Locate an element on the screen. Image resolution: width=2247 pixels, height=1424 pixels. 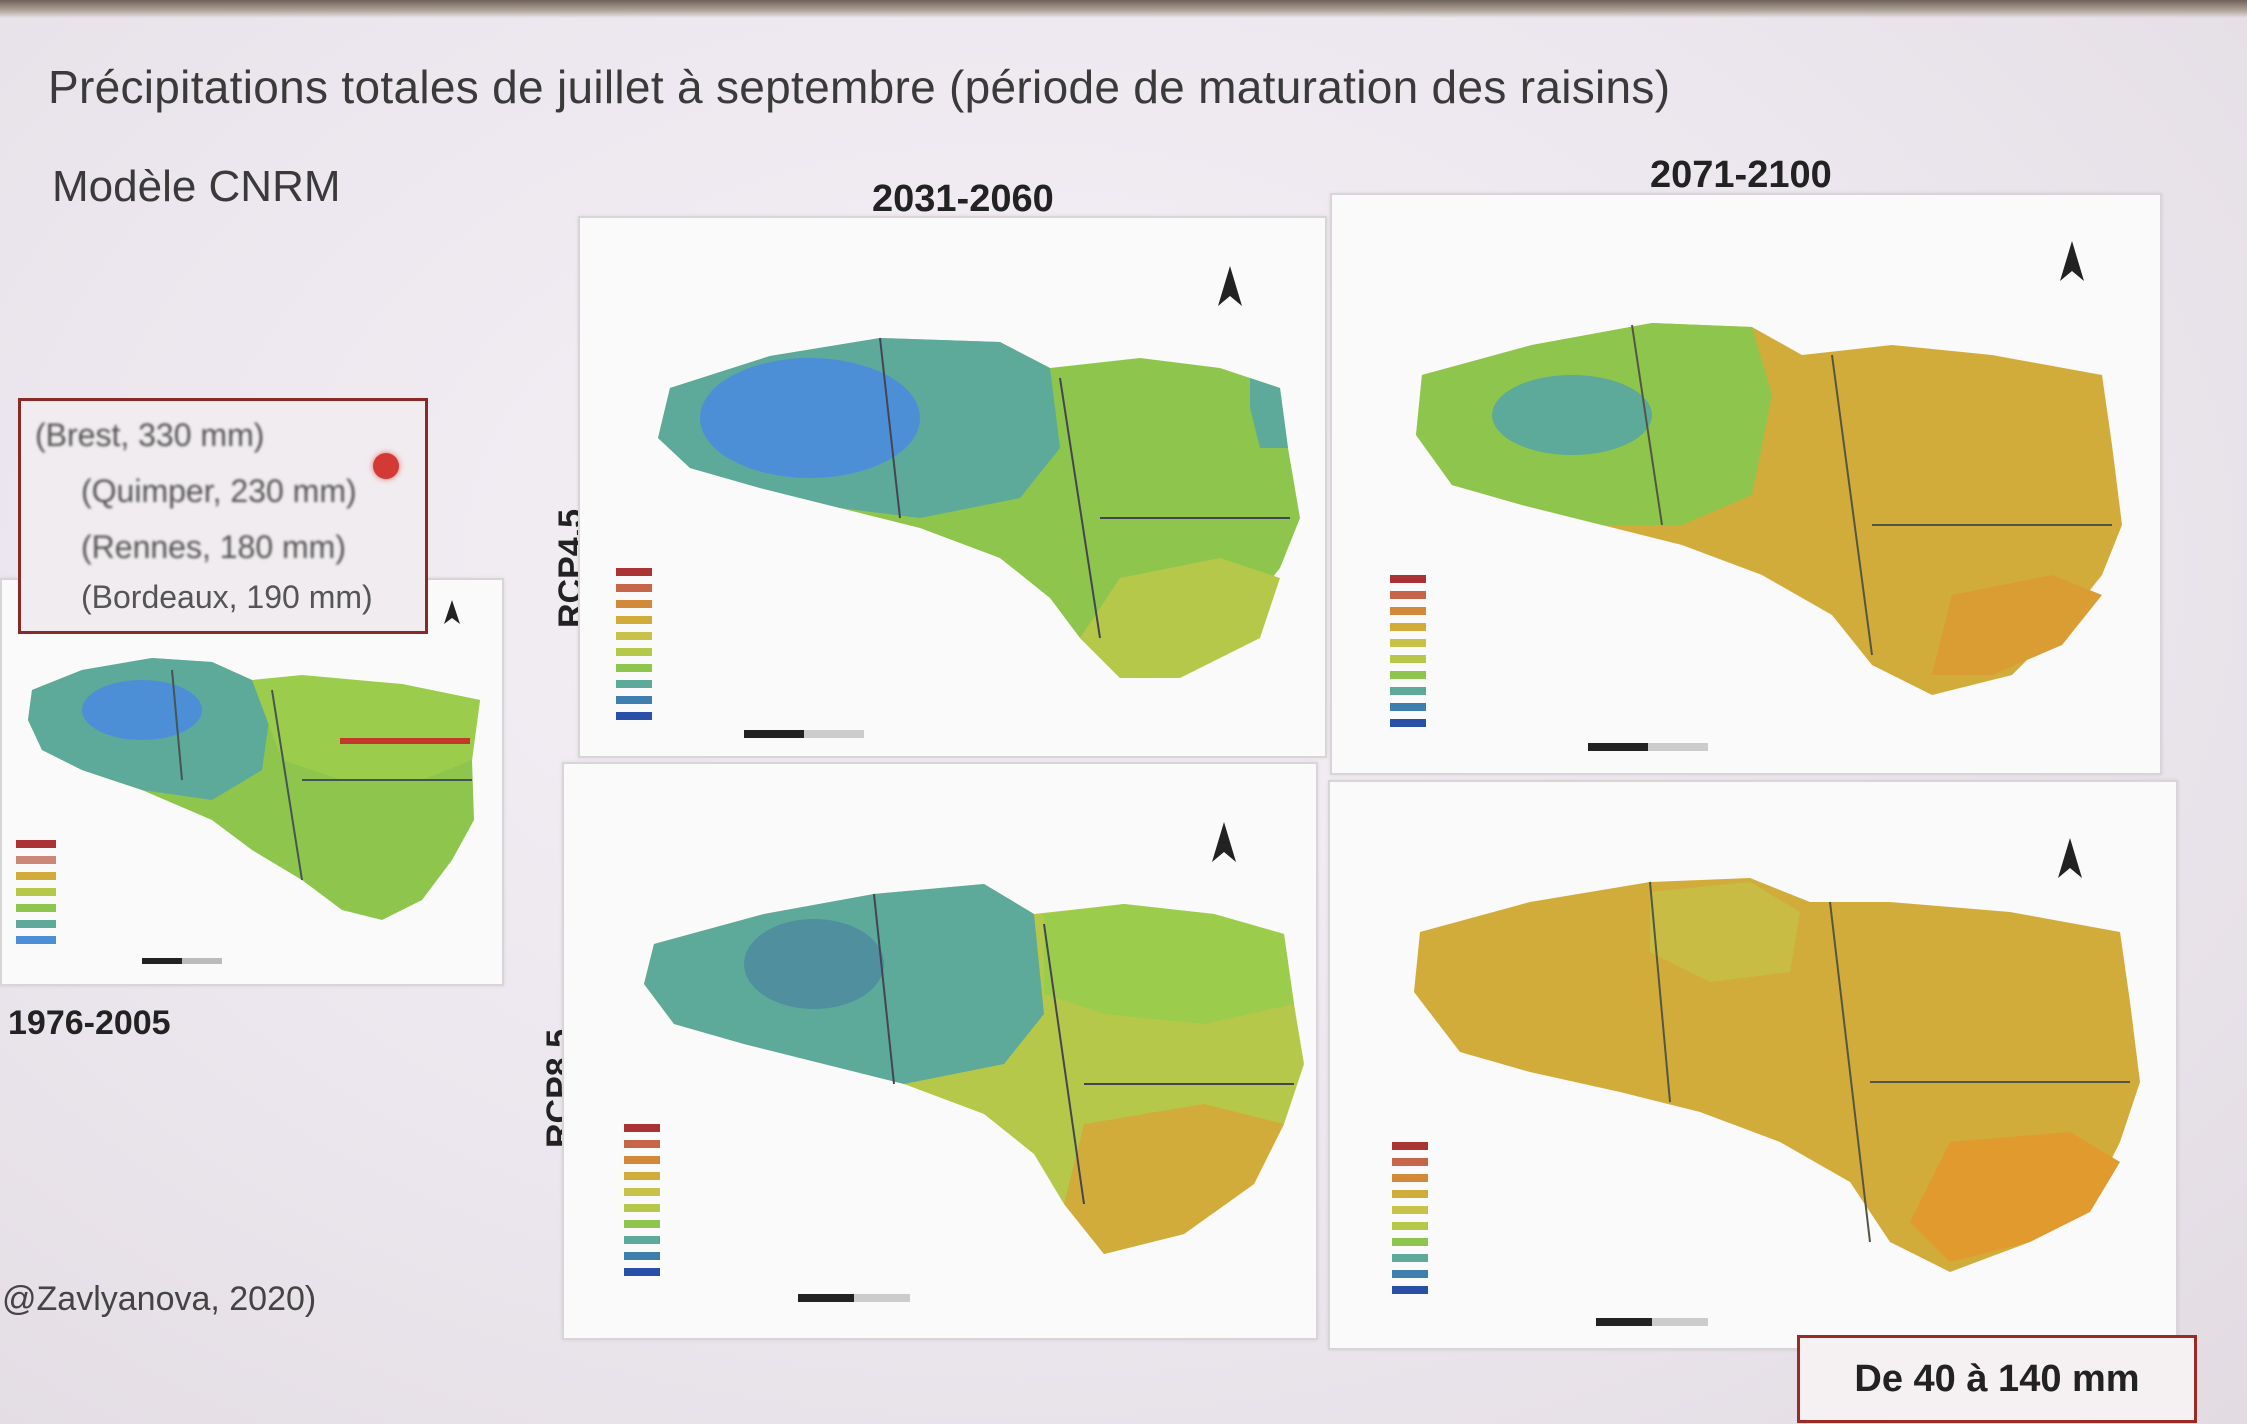
map-rcp45-2071-2100-svg is located at coordinates (1756, 496).